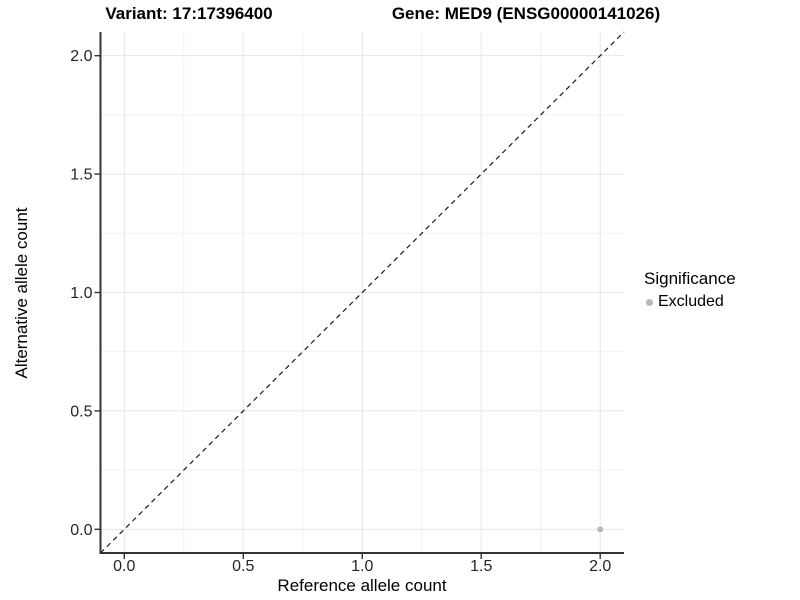 This screenshot has height=600, width=800. I want to click on y-tick-label: 1.5, so click(81, 175).